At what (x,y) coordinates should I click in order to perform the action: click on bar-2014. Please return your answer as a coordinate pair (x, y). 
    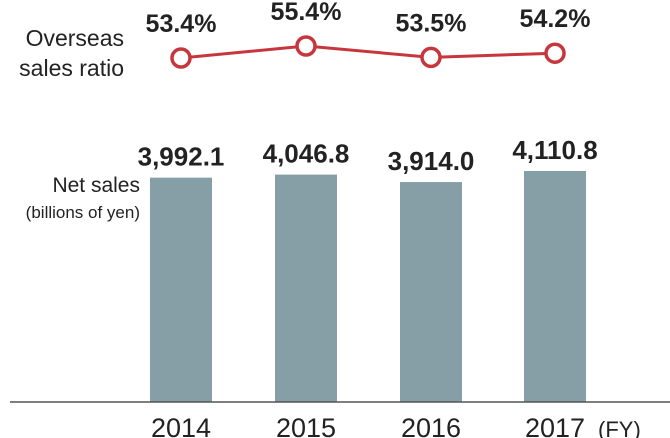
    Looking at the image, I should click on (181, 289).